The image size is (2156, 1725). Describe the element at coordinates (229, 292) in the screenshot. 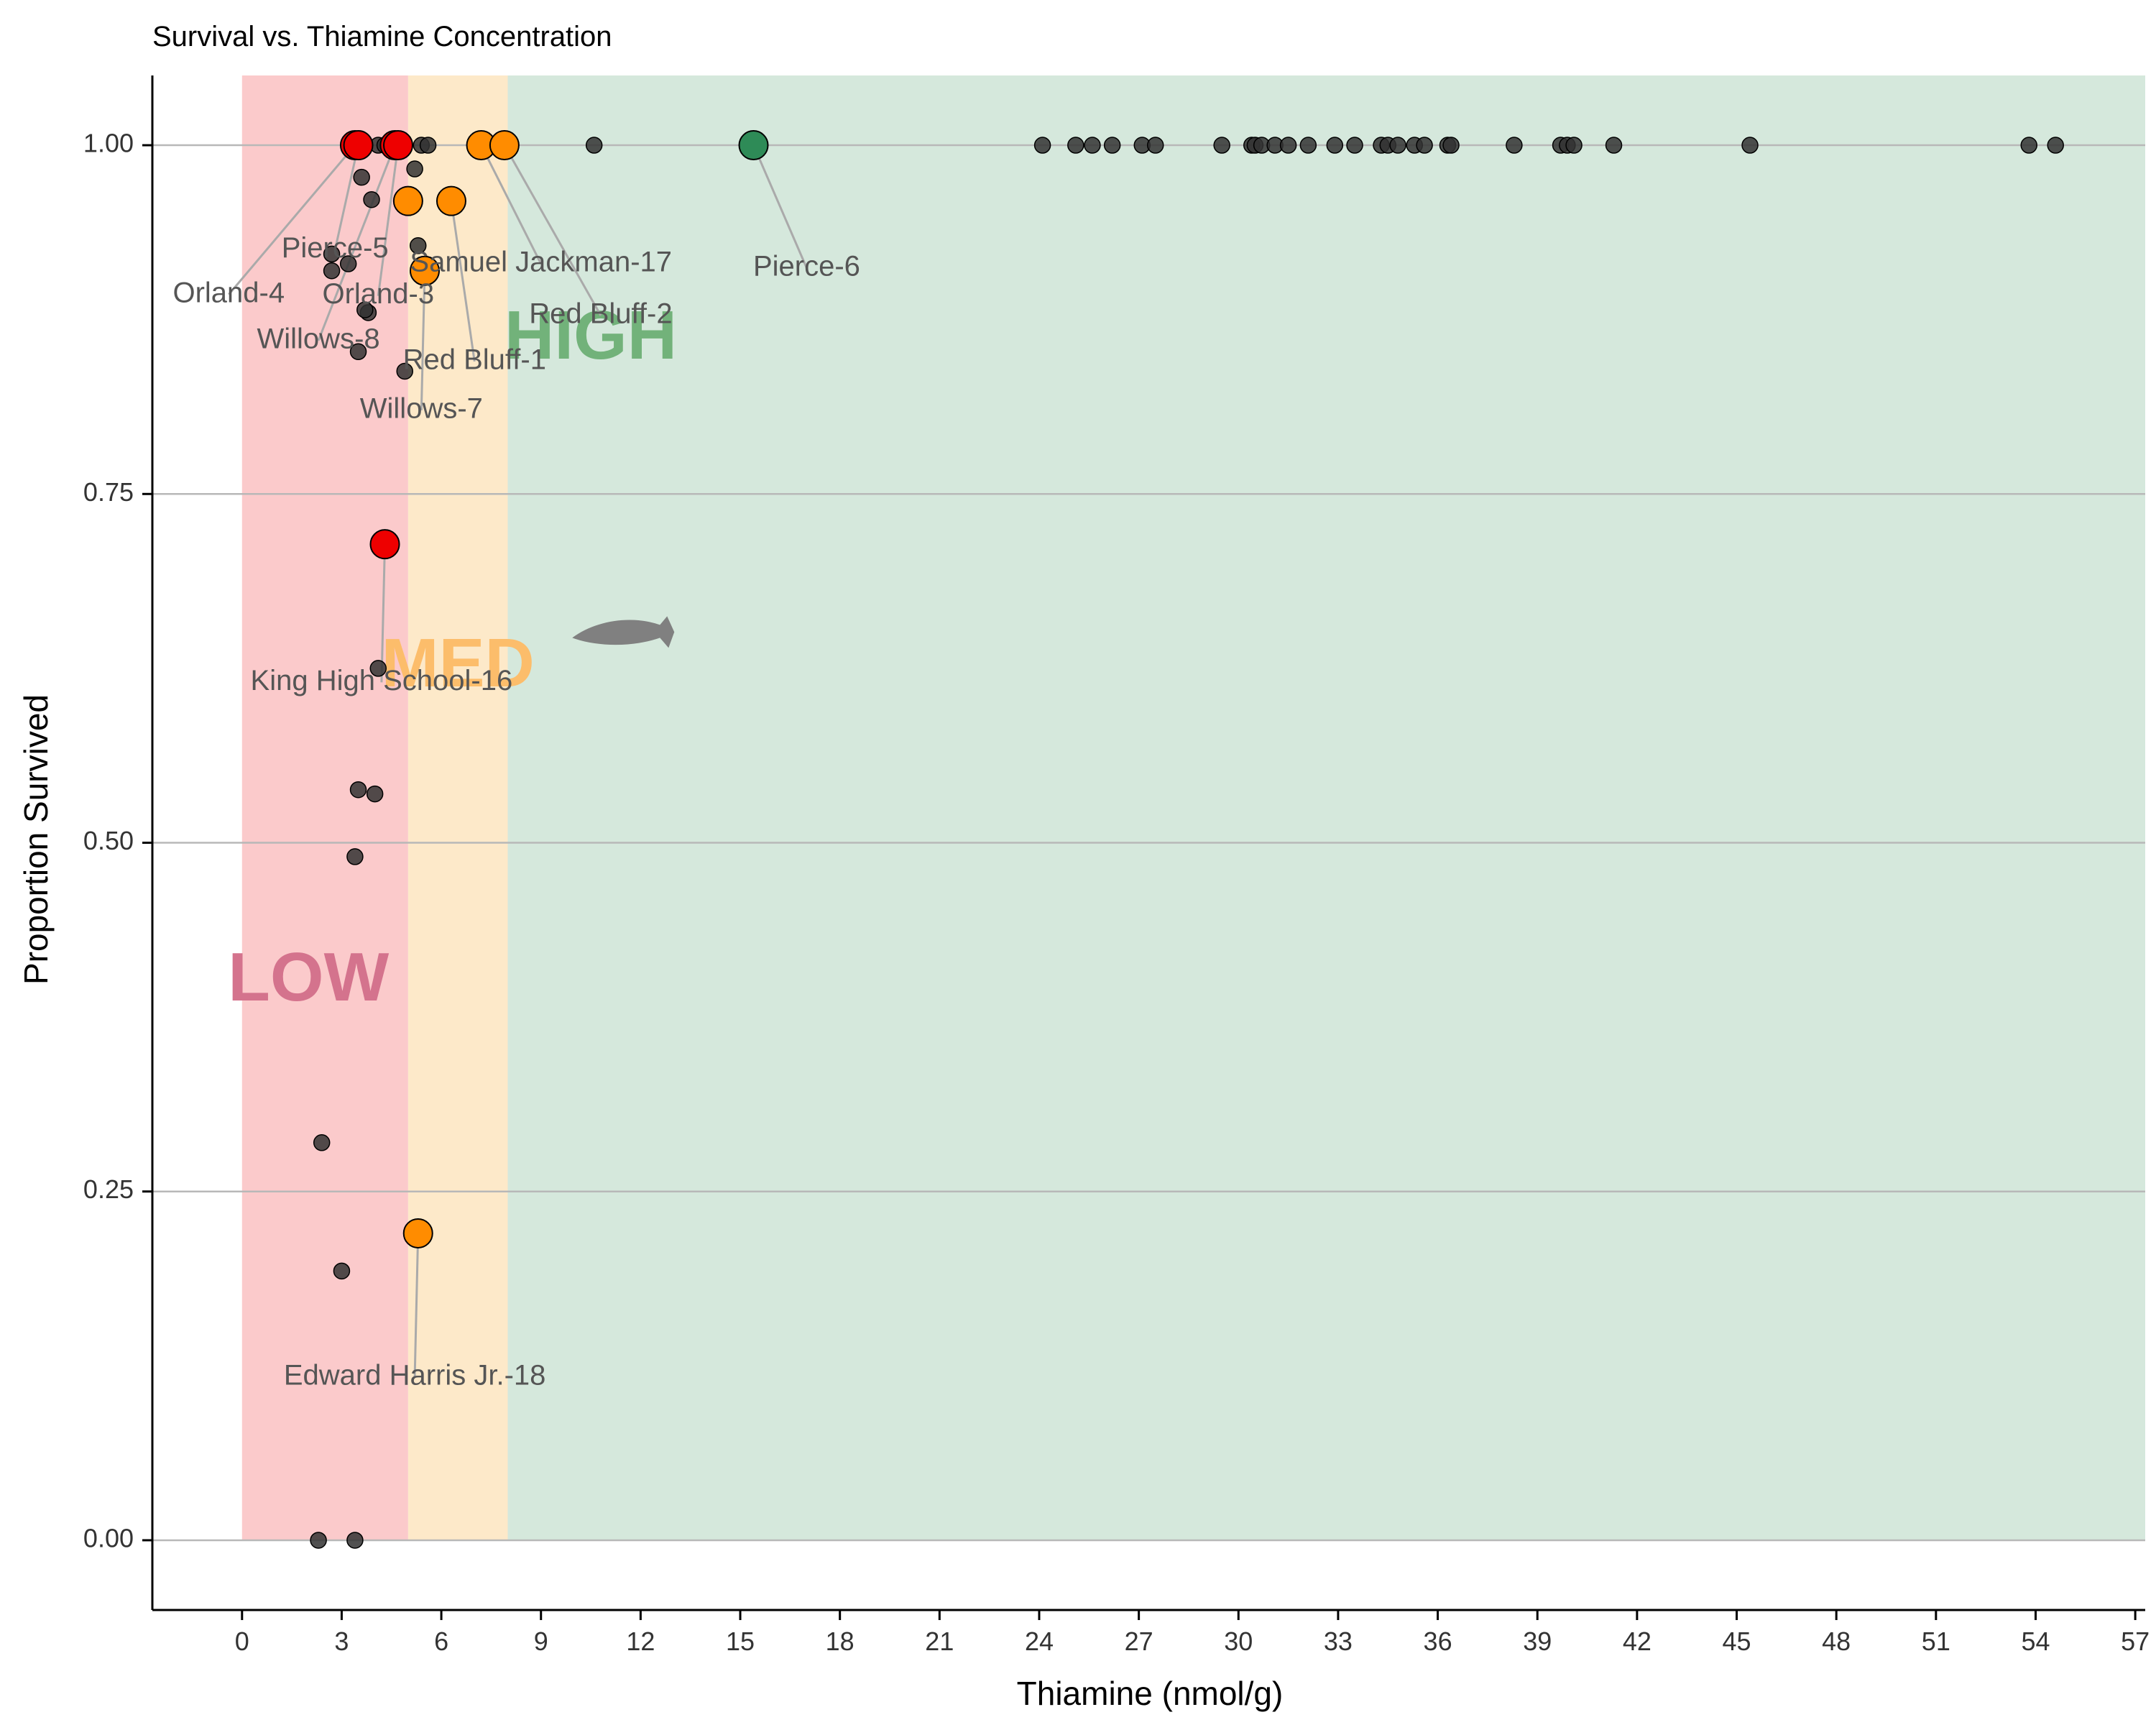

I see `point-label: Orland-4` at that location.